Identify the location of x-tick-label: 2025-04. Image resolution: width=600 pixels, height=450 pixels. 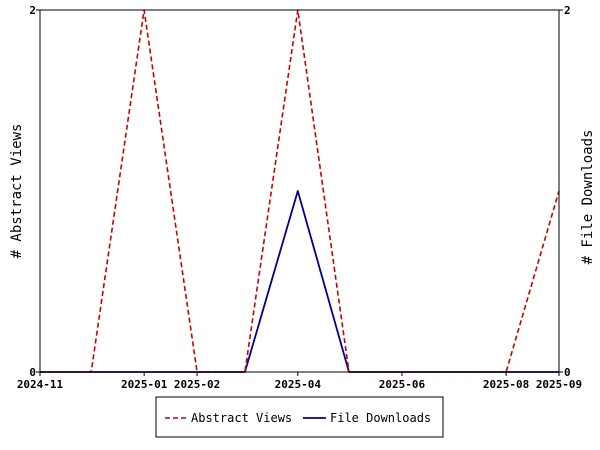
(298, 384).